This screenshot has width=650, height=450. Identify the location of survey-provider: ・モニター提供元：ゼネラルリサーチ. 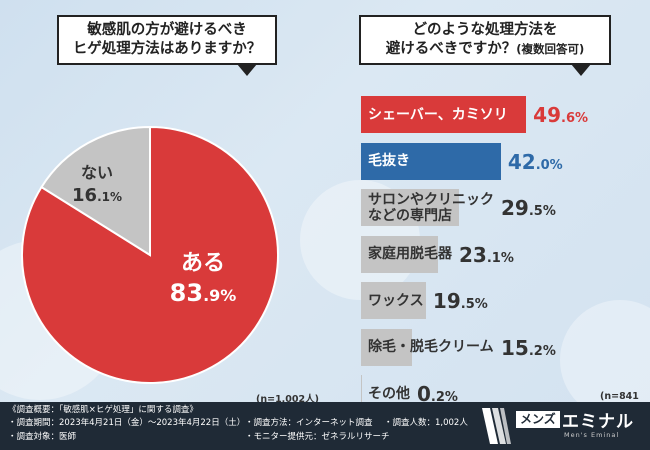
(317, 437).